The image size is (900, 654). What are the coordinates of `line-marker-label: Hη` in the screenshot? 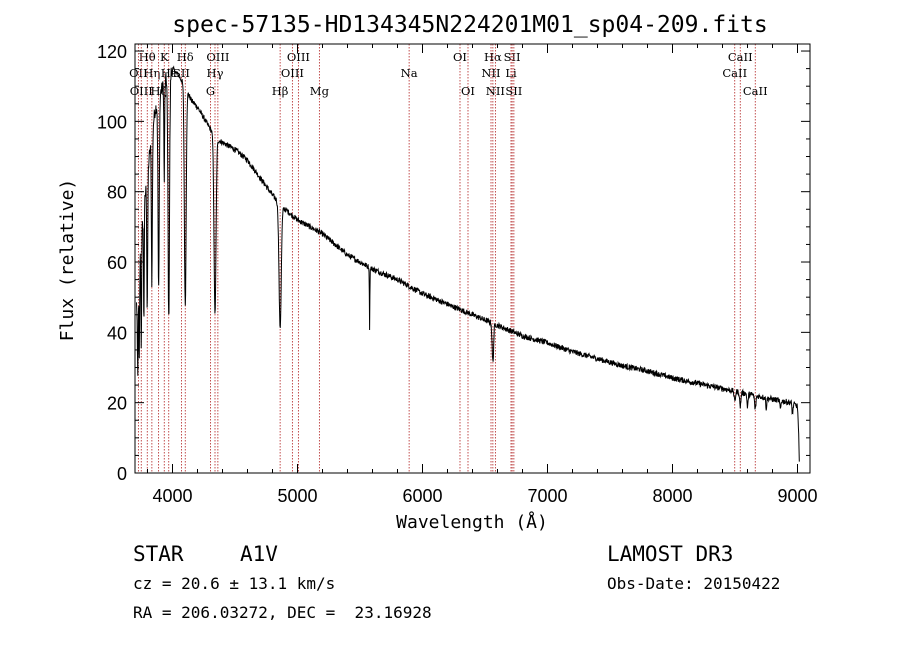 It's located at (151, 73).